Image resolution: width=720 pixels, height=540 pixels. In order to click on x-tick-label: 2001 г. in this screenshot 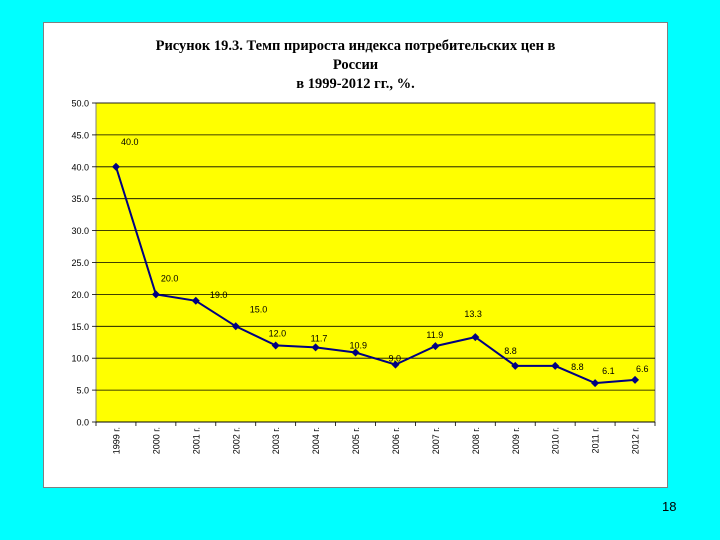, I will do `click(196, 440)`.